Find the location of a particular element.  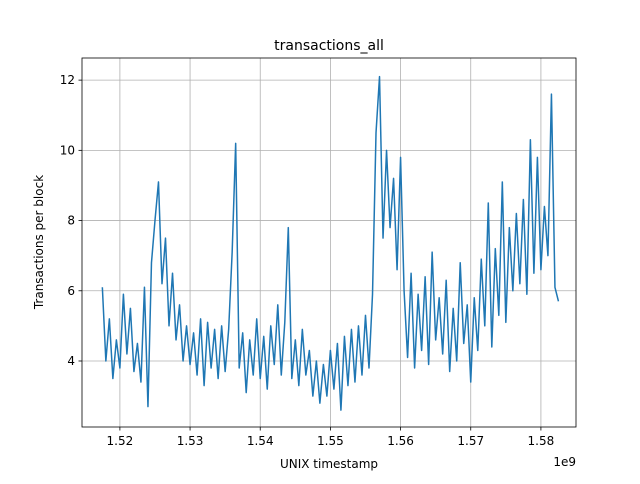

chart-title: transactions_all is located at coordinates (329, 46).